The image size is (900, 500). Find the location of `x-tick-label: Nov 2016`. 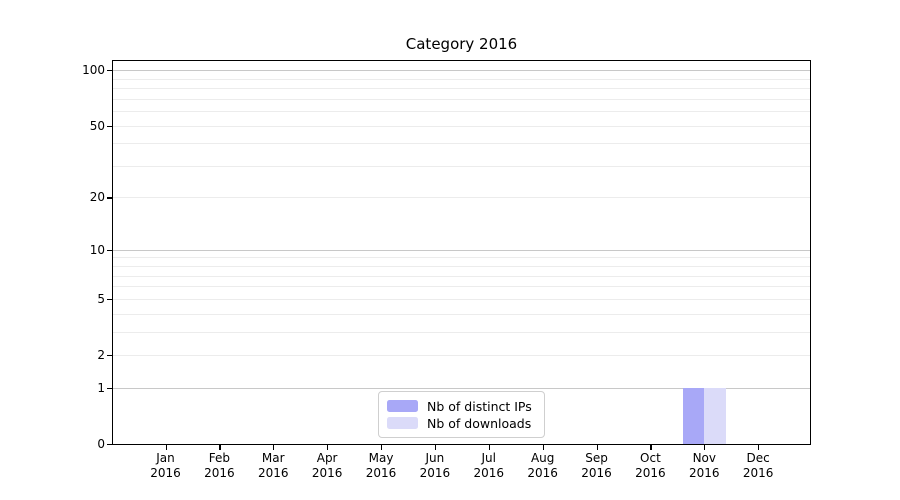

x-tick-label: Nov 2016 is located at coordinates (704, 466).